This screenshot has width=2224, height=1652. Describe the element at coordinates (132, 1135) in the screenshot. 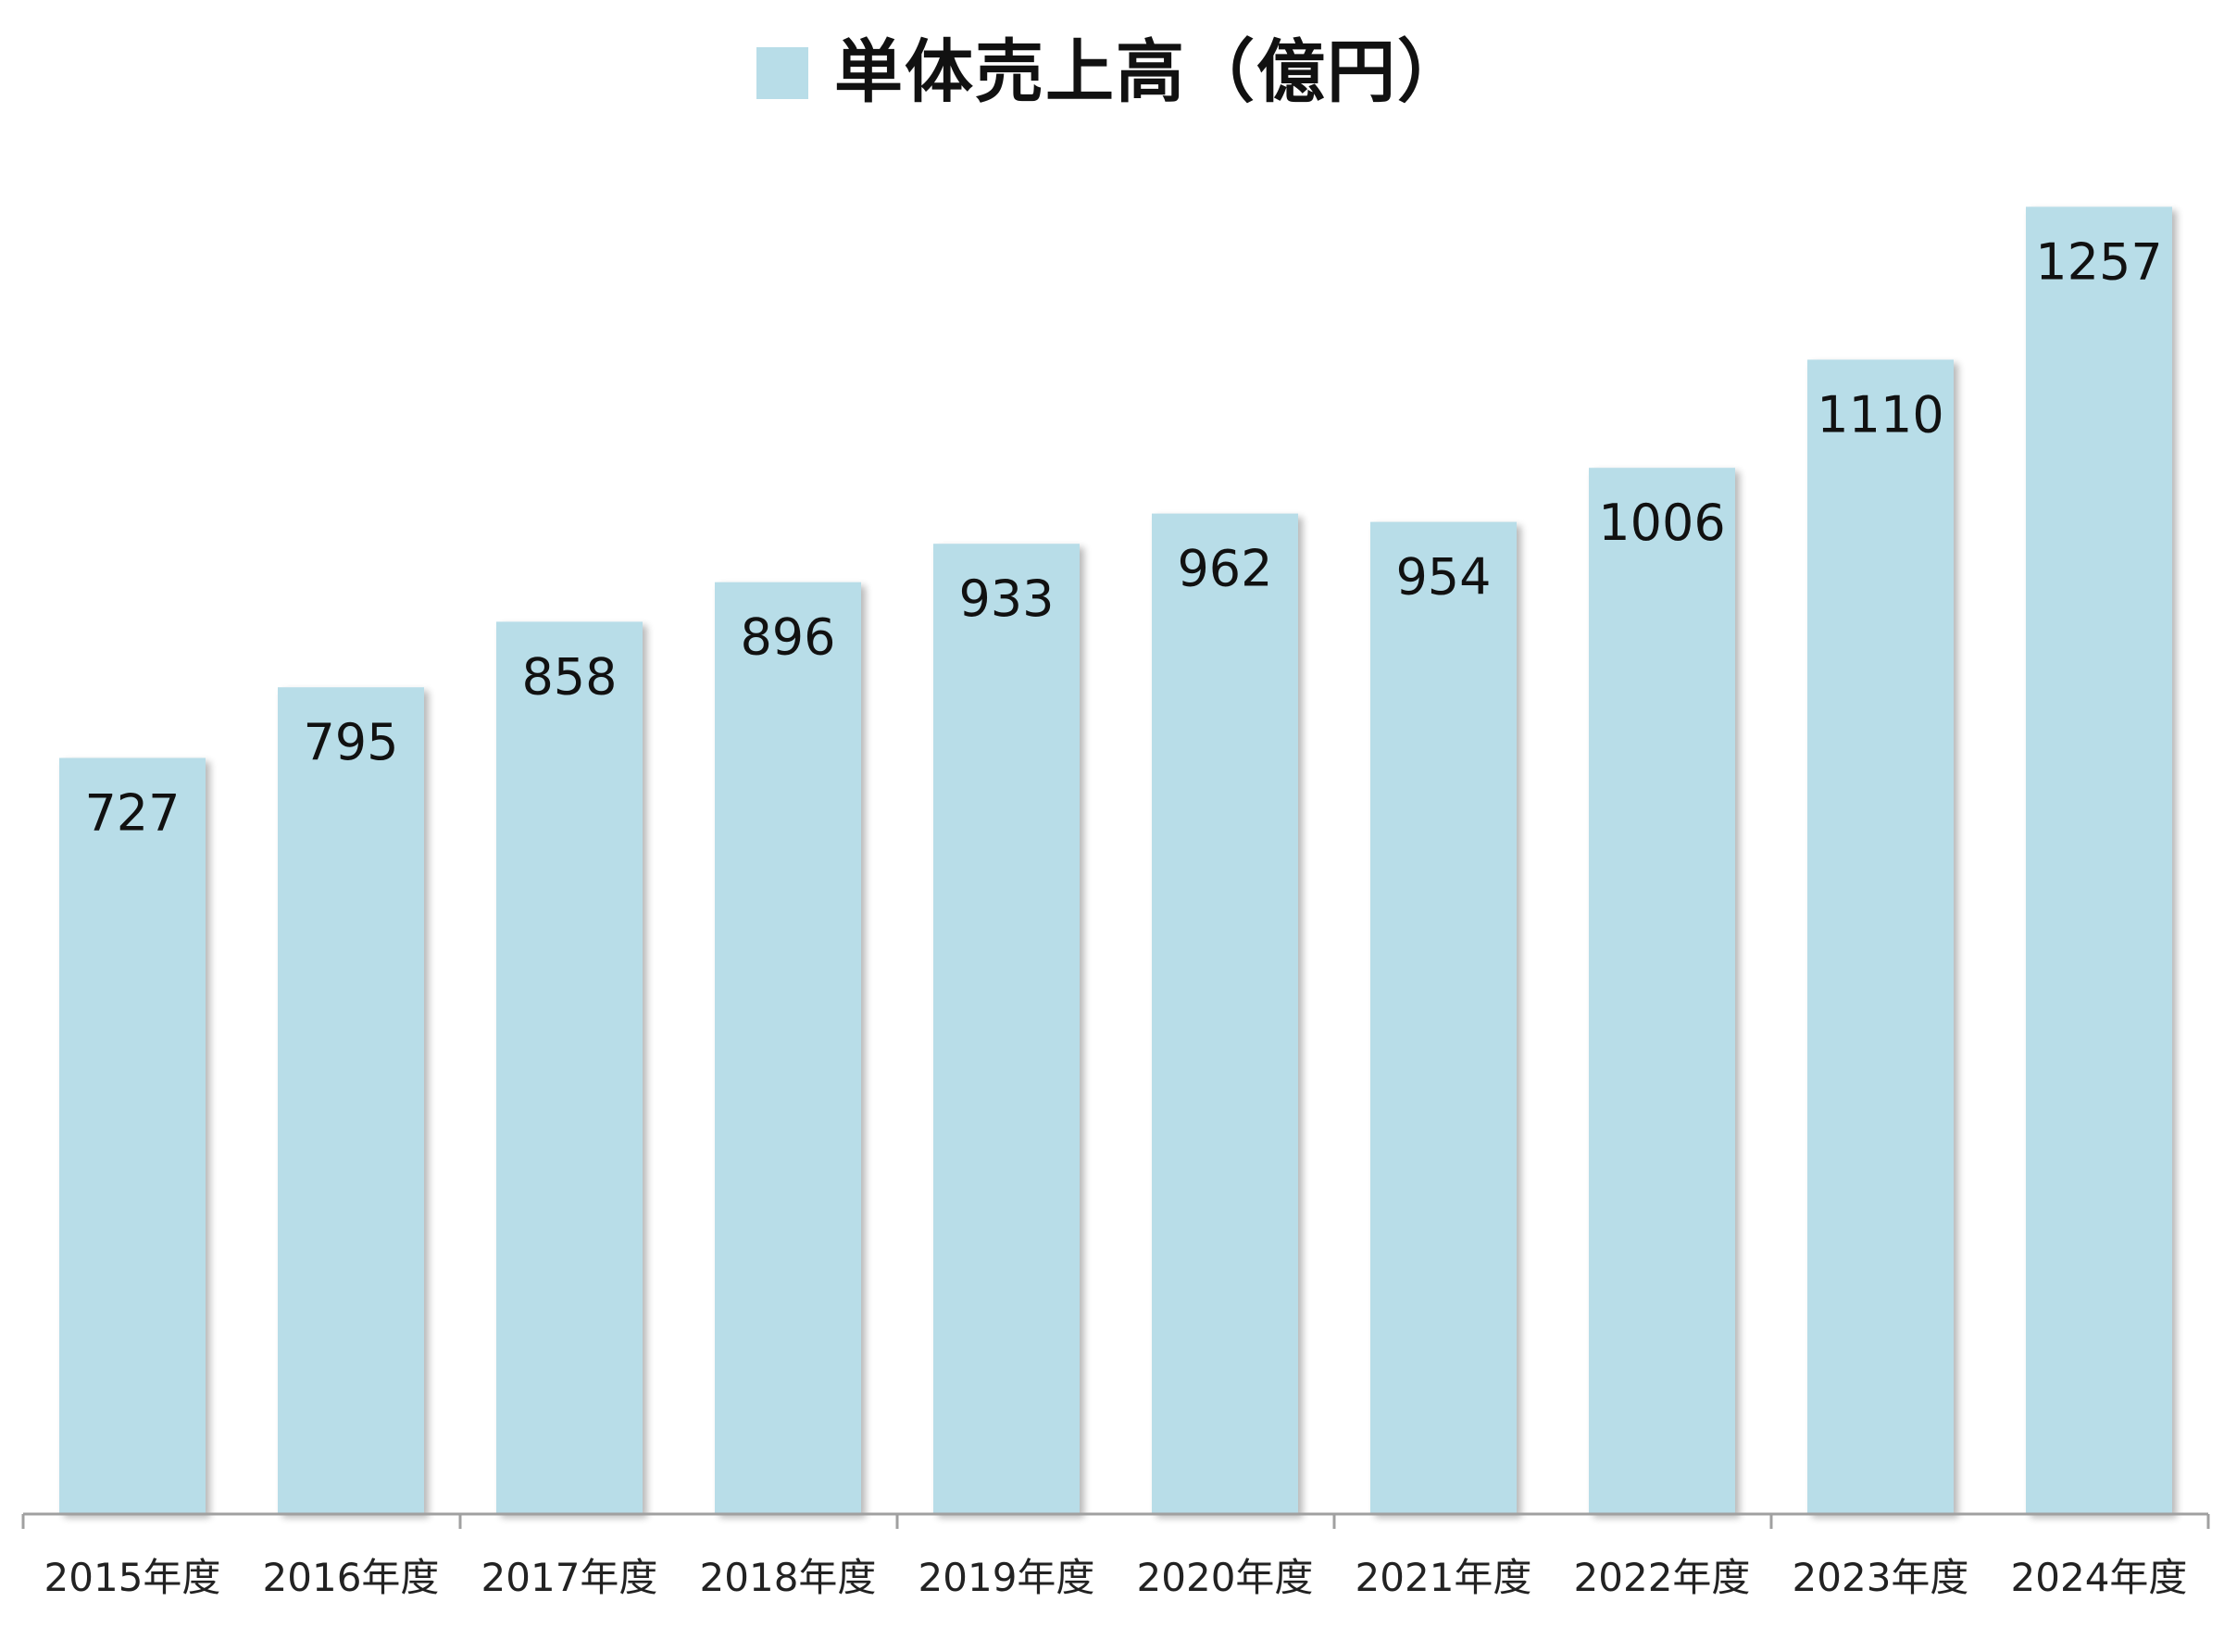

I see `bar-2015年度` at that location.